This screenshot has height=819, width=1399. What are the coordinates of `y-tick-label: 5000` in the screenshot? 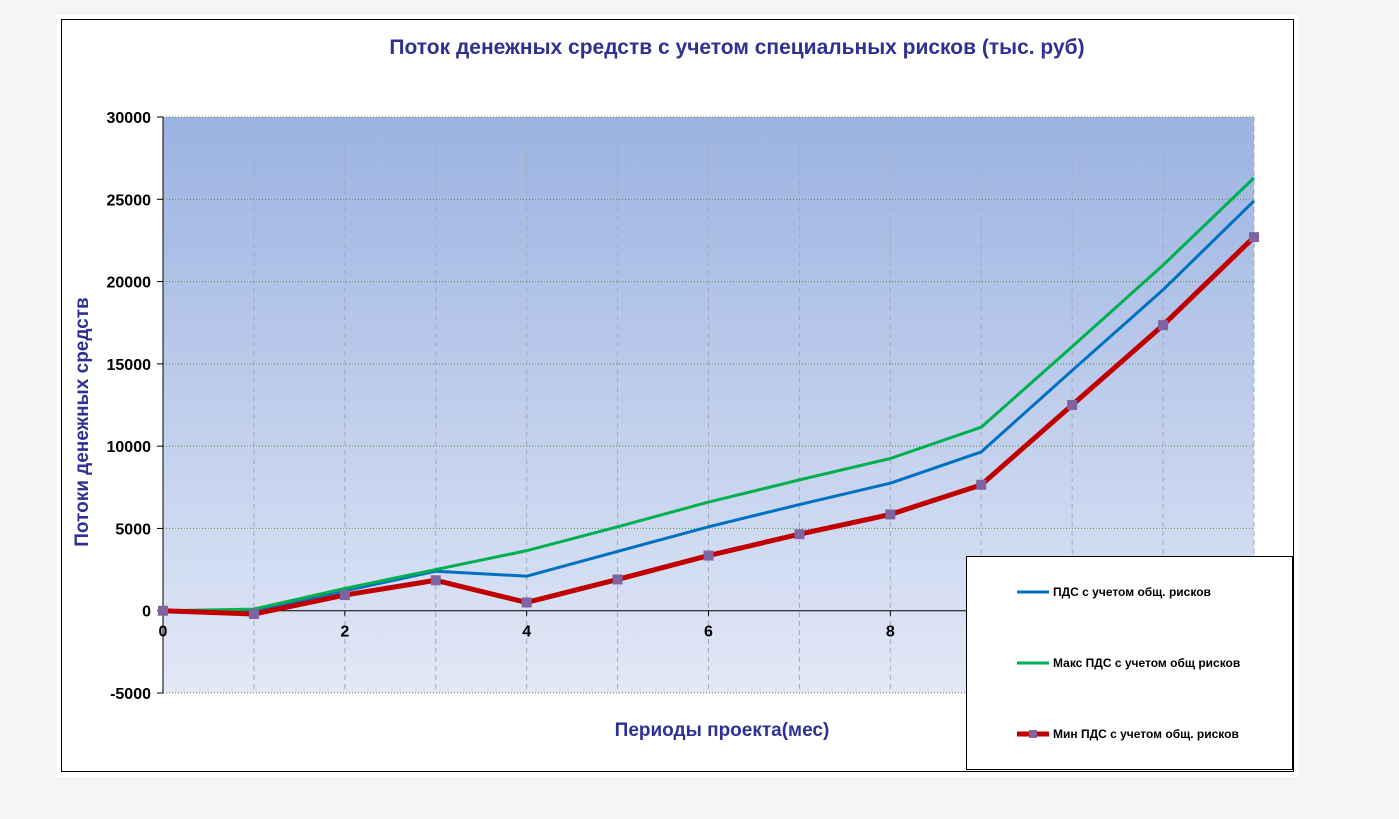 It's located at (133, 529).